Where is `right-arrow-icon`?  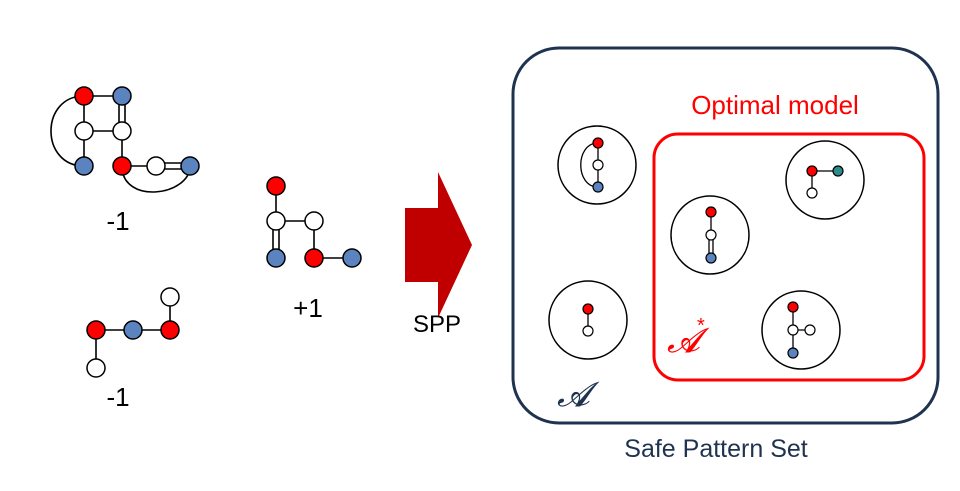 right-arrow-icon is located at coordinates (438, 245).